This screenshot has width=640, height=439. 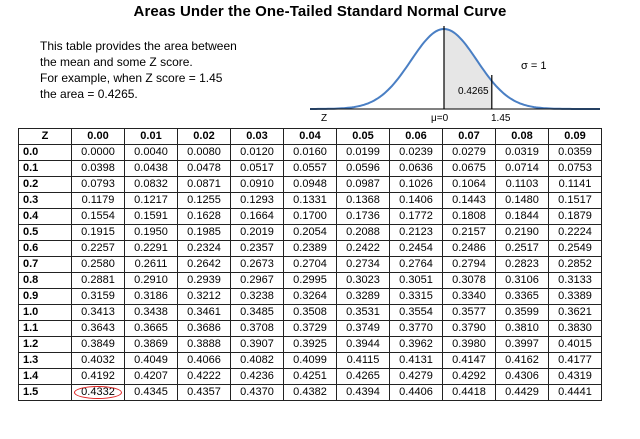 What do you see at coordinates (204, 184) in the screenshot?
I see `area-cell: 0.0871` at bounding box center [204, 184].